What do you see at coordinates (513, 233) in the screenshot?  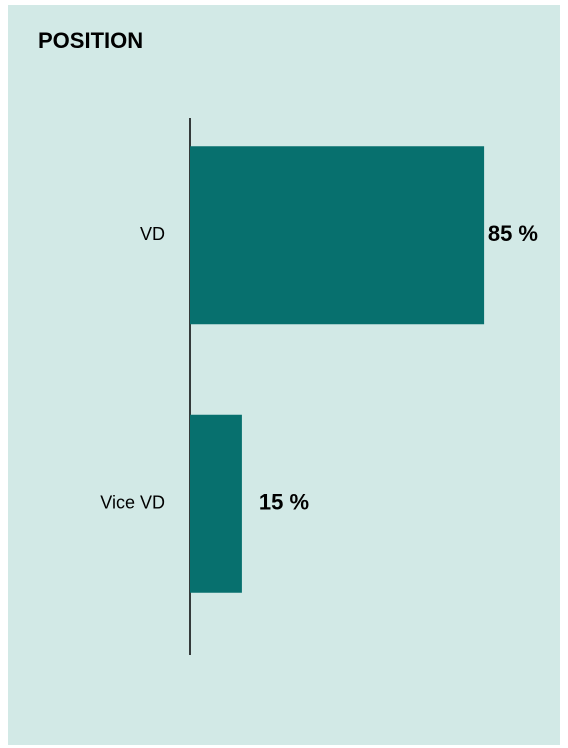 I see `value-label: 85 %` at bounding box center [513, 233].